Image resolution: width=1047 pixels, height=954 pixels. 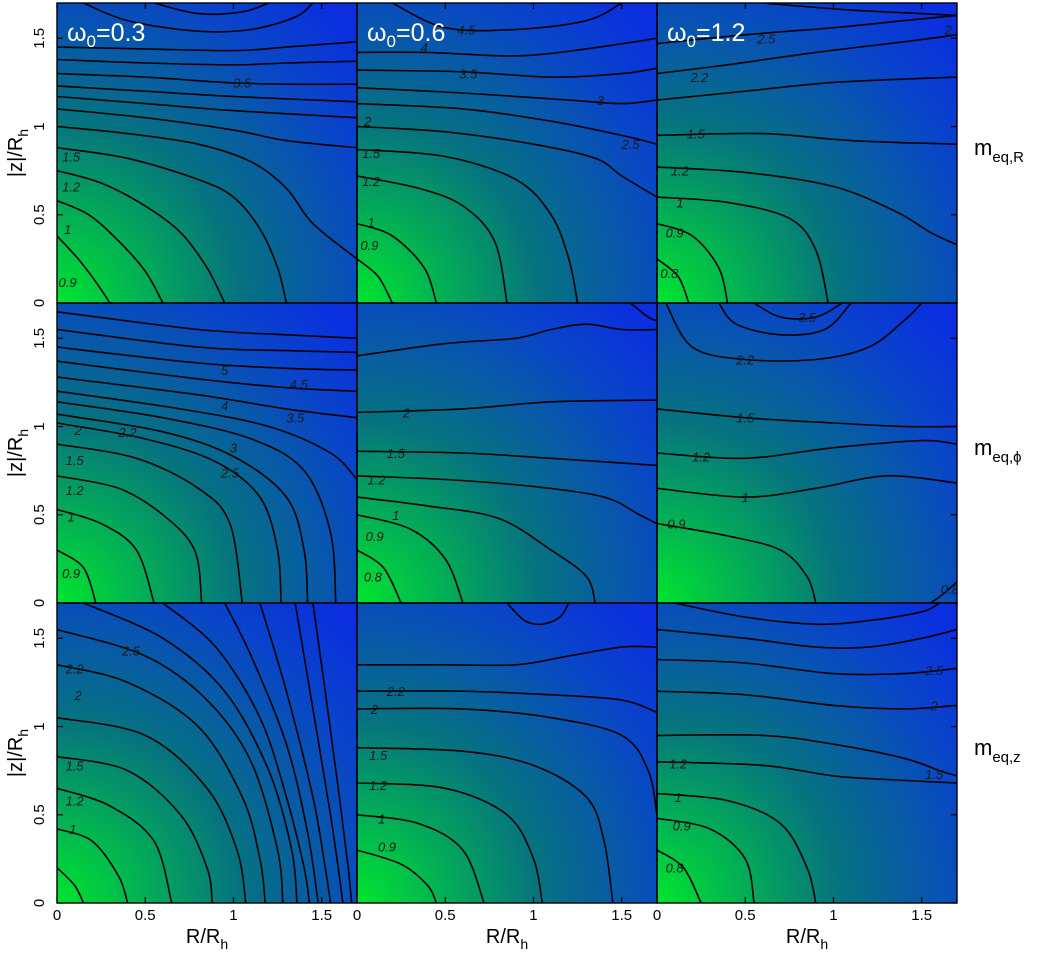 What do you see at coordinates (145, 915) in the screenshot?
I see `x-tick-label: 0.5` at bounding box center [145, 915].